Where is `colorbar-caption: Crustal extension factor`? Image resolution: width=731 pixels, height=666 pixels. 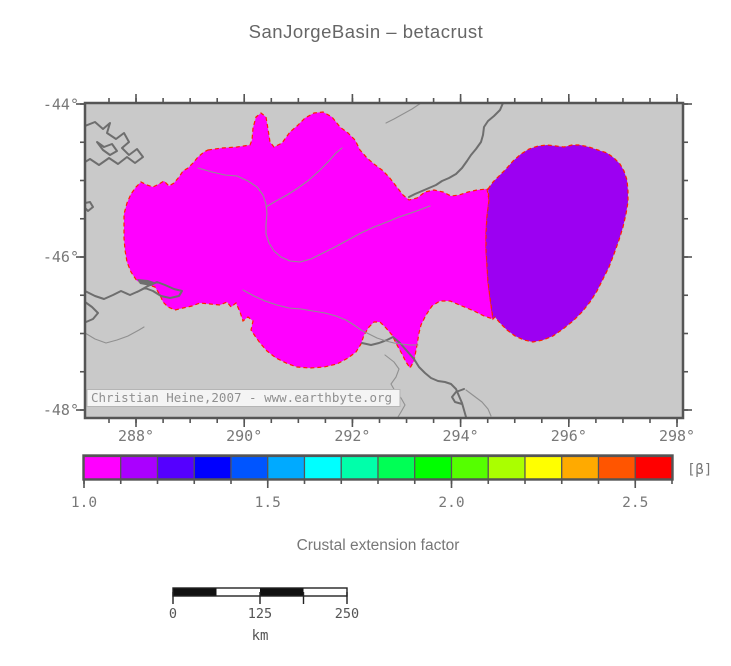 colorbar-caption: Crustal extension factor is located at coordinates (378, 545).